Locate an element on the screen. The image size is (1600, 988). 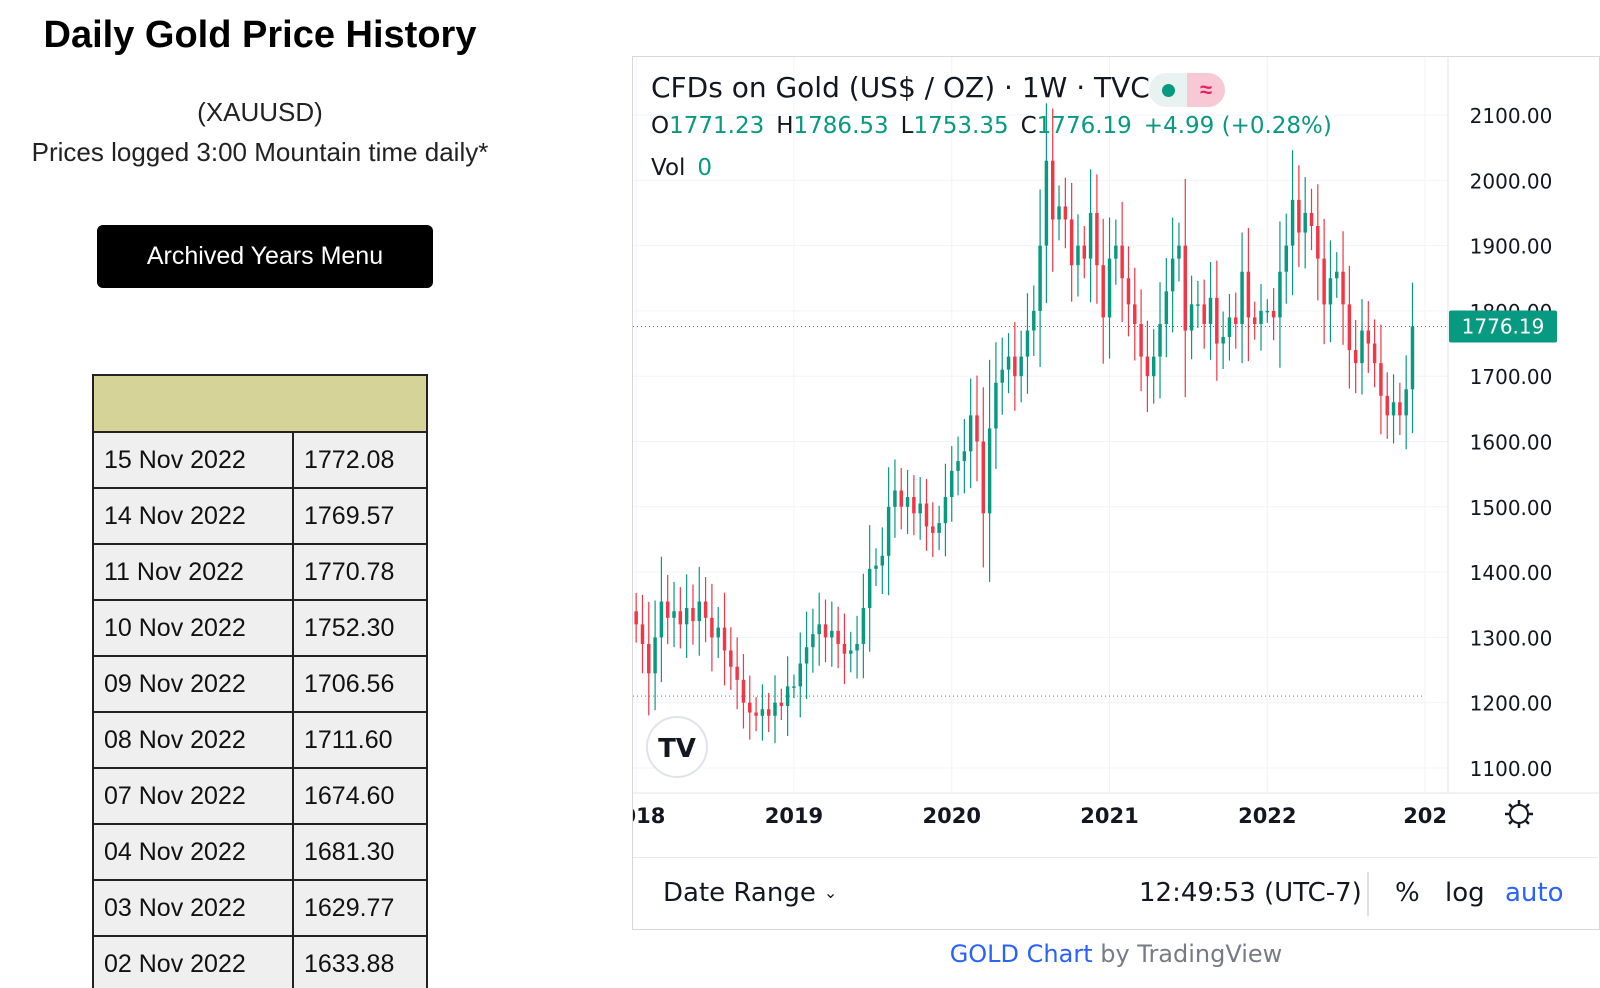
open-label: O is located at coordinates (660, 126).